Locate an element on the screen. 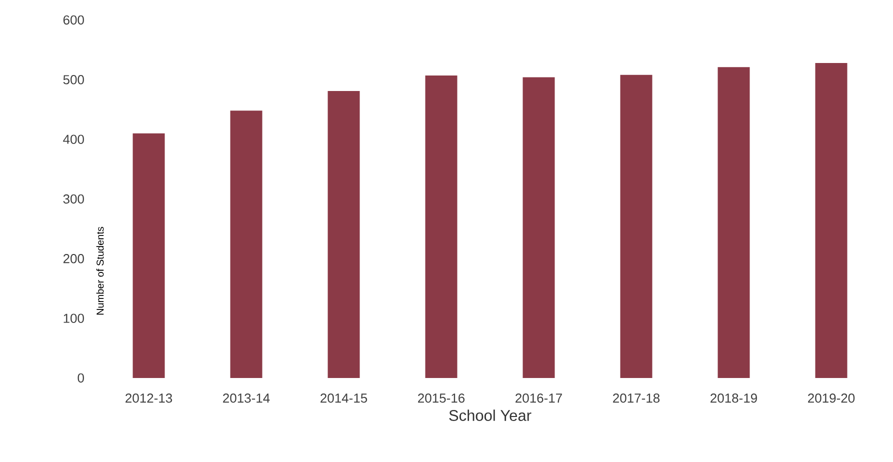 This screenshot has width=893, height=462. x-tick-label: 2016-17 is located at coordinates (539, 398).